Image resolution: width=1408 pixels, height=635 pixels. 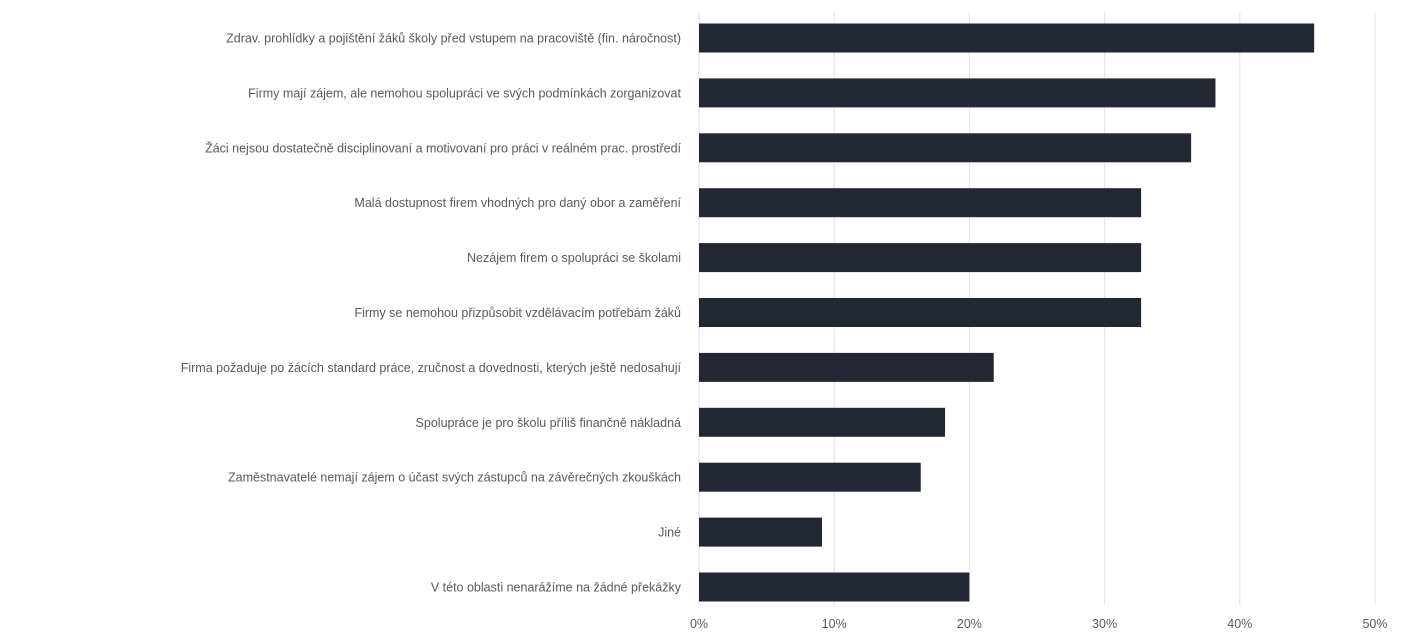 I want to click on x-tick-label: 40%, so click(x=1239, y=624).